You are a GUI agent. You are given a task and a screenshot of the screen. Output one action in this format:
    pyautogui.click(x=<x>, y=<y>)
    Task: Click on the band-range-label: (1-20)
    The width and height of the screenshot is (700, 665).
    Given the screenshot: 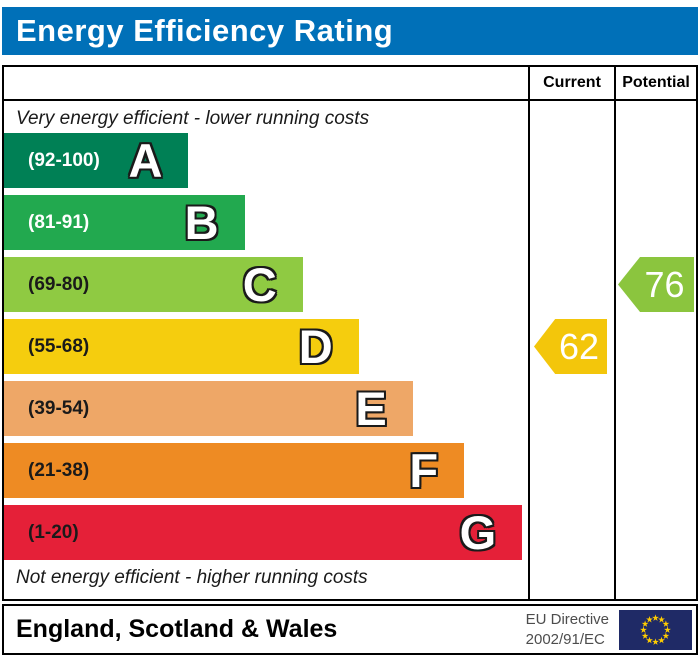 What is the action you would take?
    pyautogui.click(x=53, y=532)
    